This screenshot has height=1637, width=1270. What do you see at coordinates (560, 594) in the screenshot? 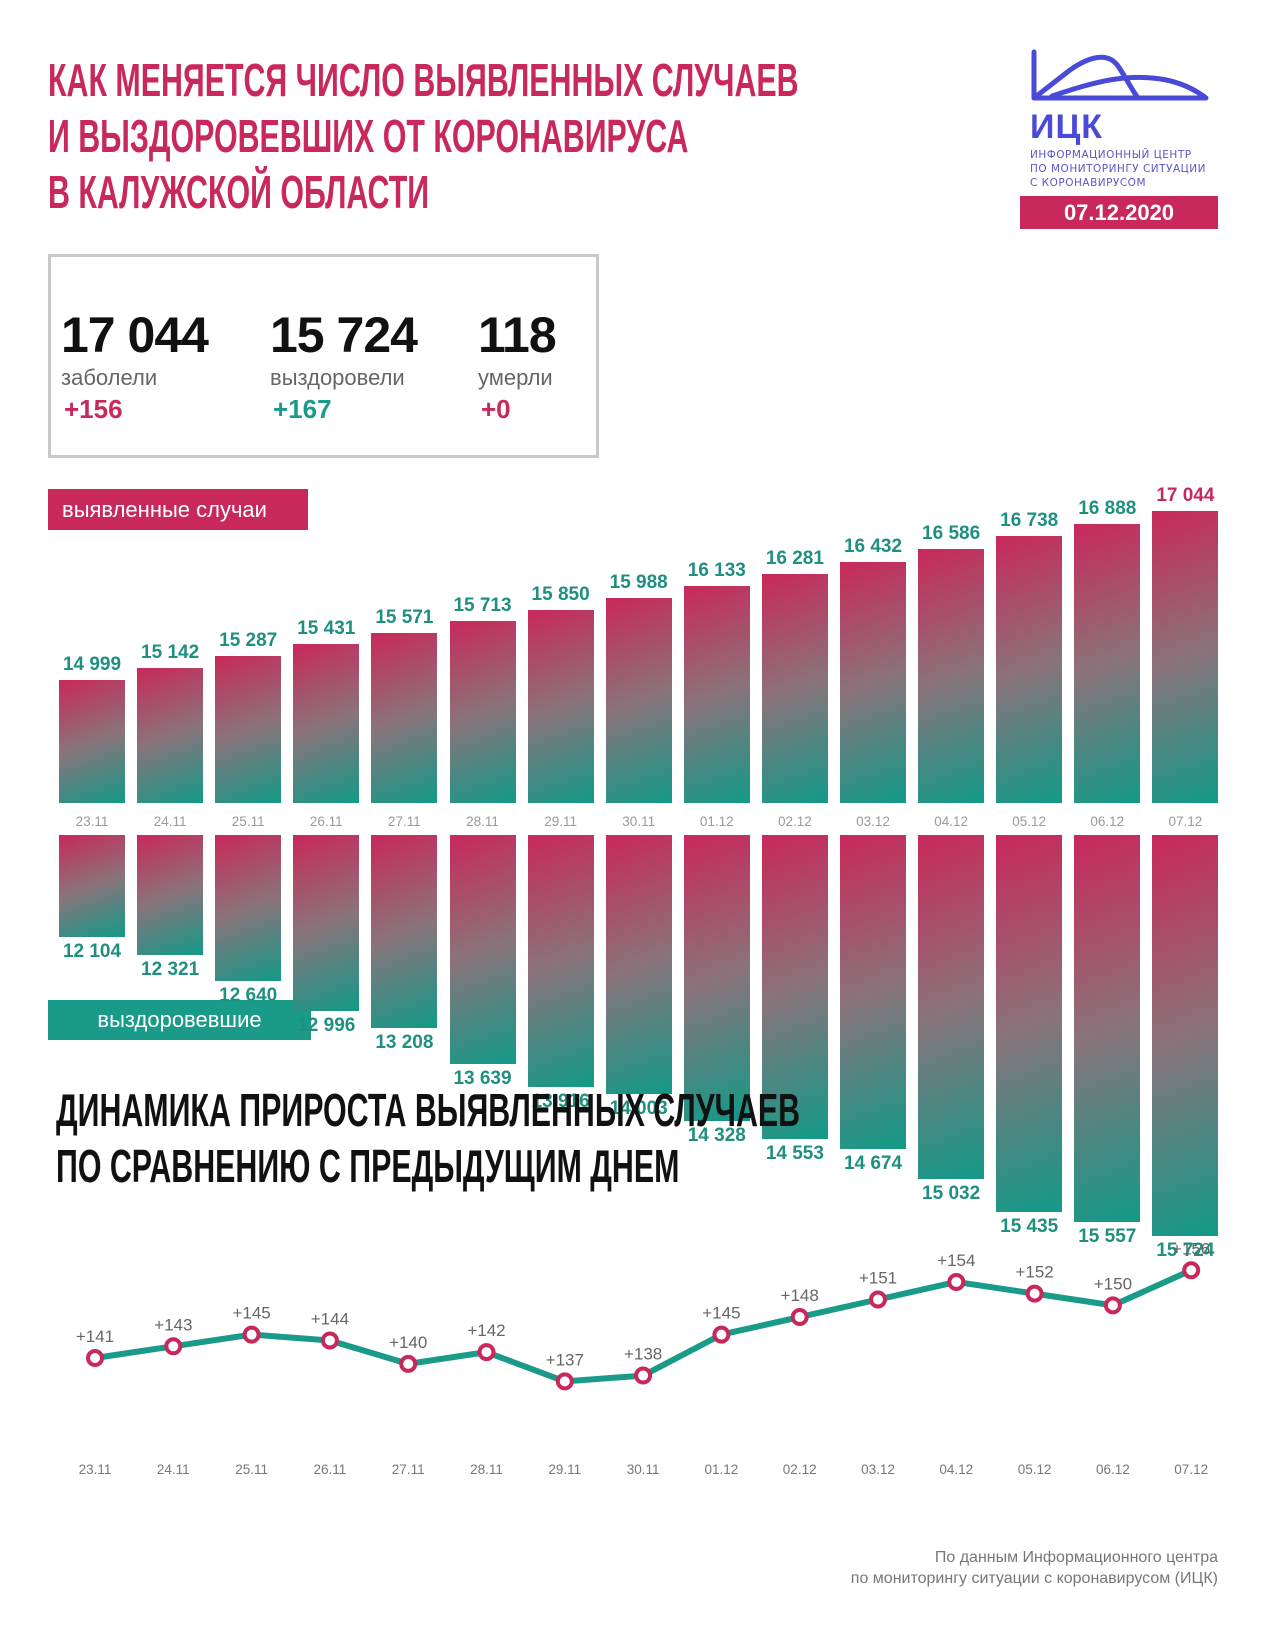
I see `cases-bar-value: 15 850` at bounding box center [560, 594].